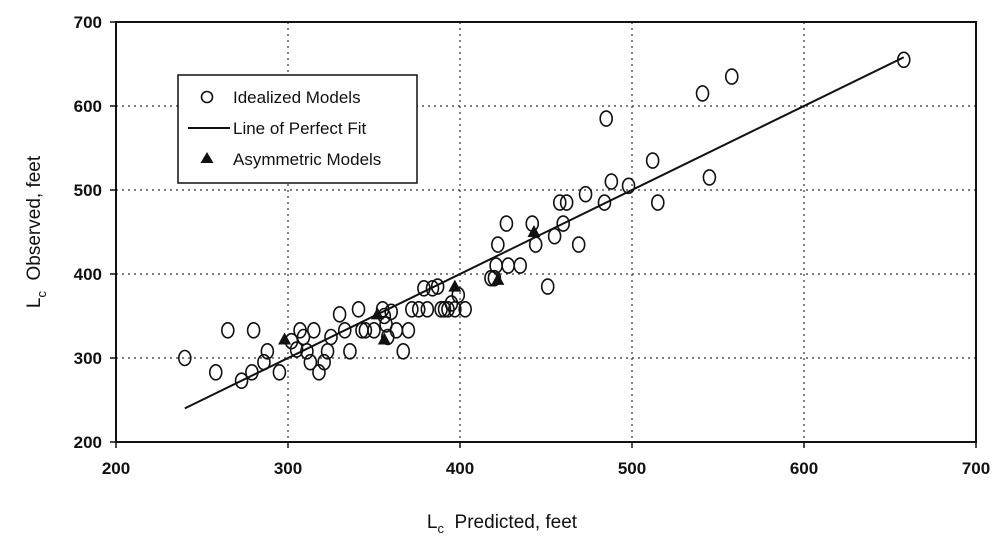 This screenshot has height=541, width=999. Describe the element at coordinates (41, 294) in the screenshot. I see `y-axis-label-sub: c` at that location.